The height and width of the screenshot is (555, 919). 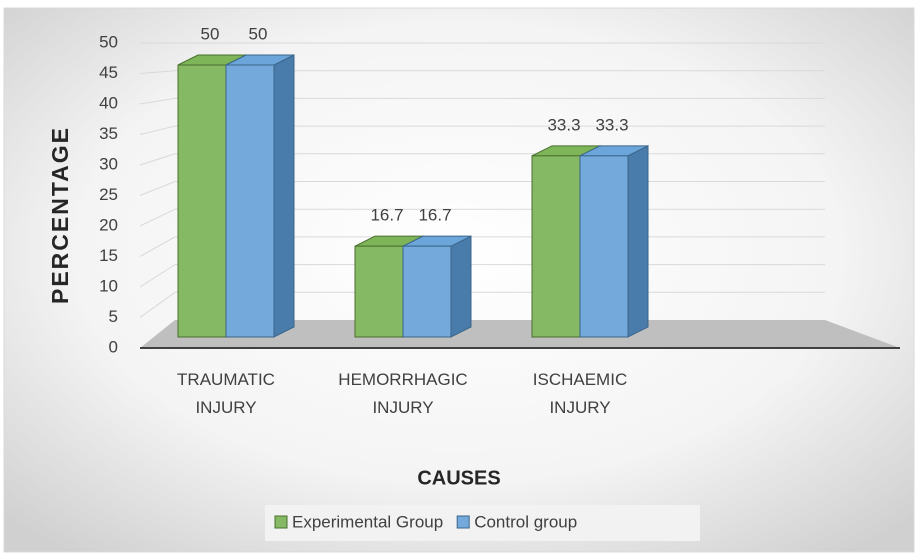 What do you see at coordinates (403, 393) in the screenshot?
I see `x-tick-label: HEMORRHAGIC INJURY` at bounding box center [403, 393].